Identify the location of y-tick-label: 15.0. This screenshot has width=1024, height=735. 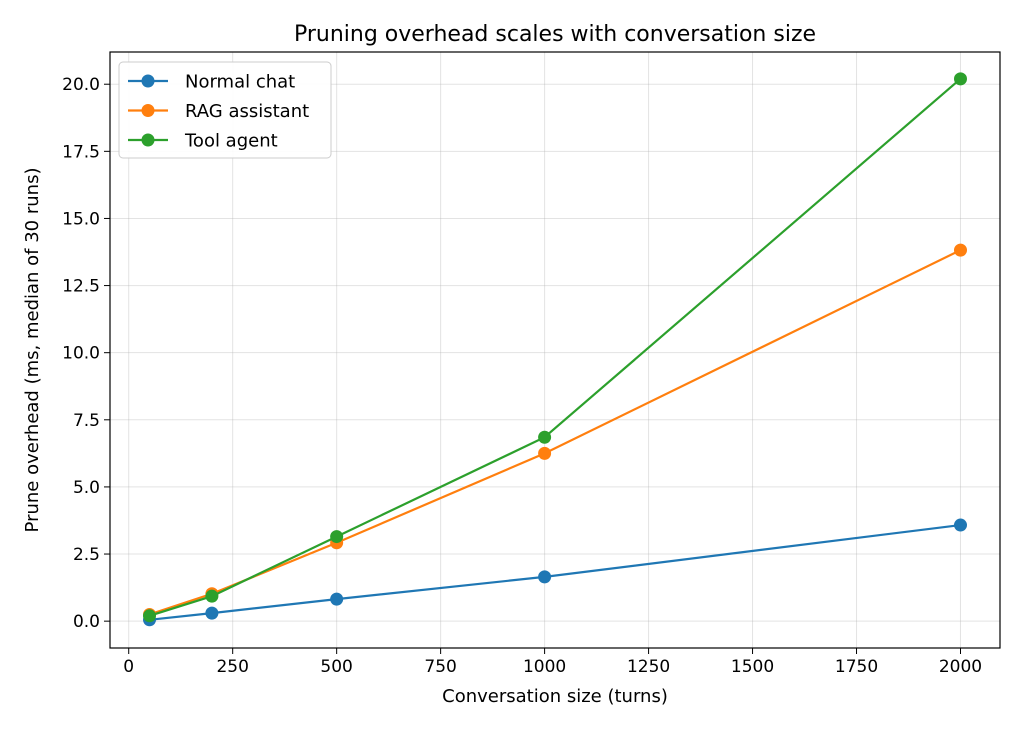
(81, 219).